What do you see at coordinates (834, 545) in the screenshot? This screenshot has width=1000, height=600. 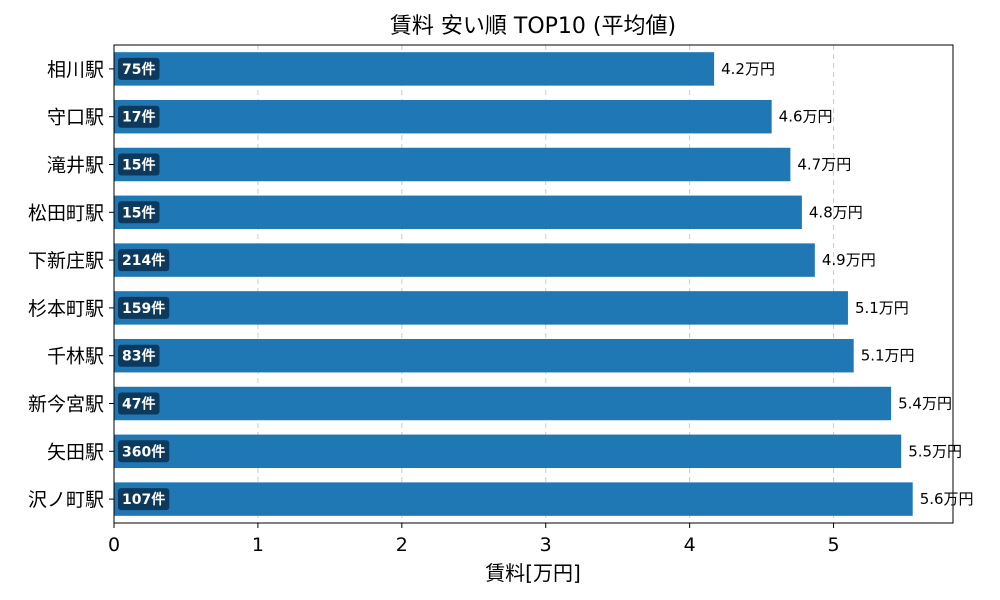 I see `x-tick-label: 5` at bounding box center [834, 545].